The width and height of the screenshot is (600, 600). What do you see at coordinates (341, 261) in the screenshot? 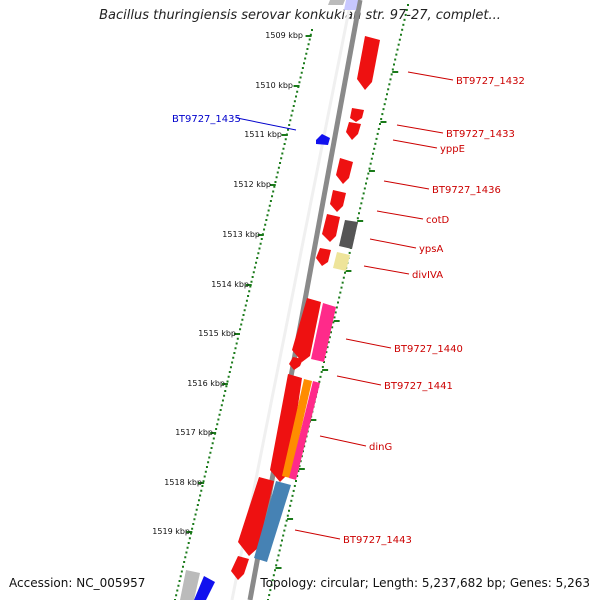
I see `gene-divIVA-yellow` at bounding box center [341, 261].